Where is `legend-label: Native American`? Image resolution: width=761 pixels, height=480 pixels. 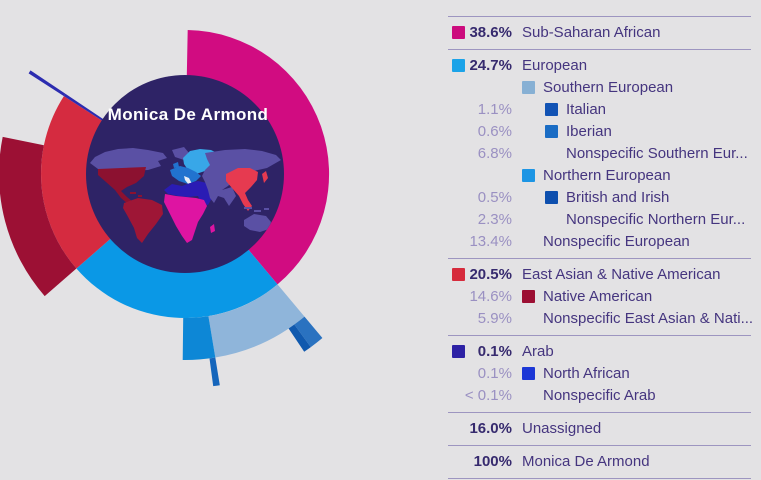
legend-label: Native American is located at coordinates (598, 296).